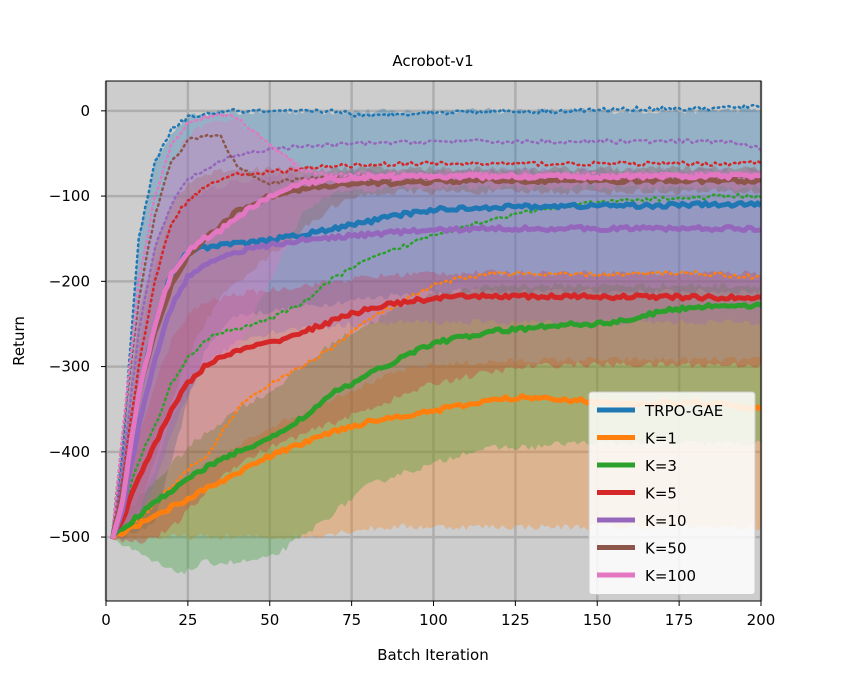 The height and width of the screenshot is (676, 845). What do you see at coordinates (433, 655) in the screenshot?
I see `x-axis-label: Batch Iteration` at bounding box center [433, 655].